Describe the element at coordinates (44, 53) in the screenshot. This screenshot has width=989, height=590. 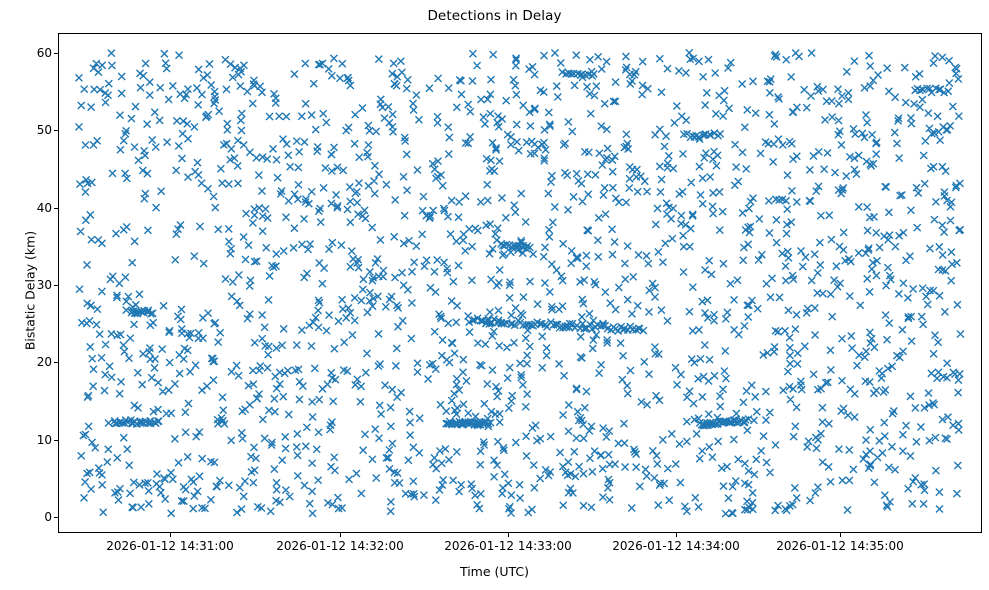
I see `y-tick-label: 60` at that location.